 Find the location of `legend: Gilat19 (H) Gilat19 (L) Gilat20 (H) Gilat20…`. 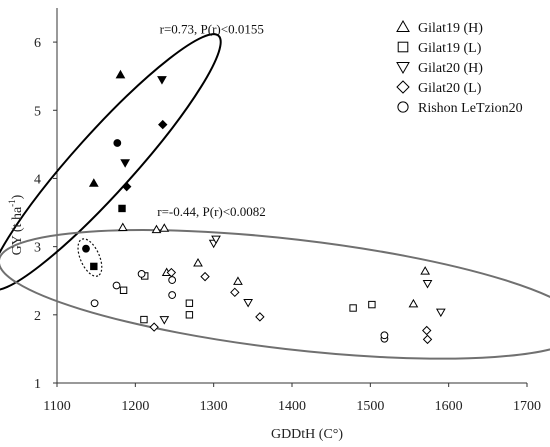

legend: Gilat19 (H) Gilat19 (L) Gilat20 (H) Gilat20… is located at coordinates (459, 67).